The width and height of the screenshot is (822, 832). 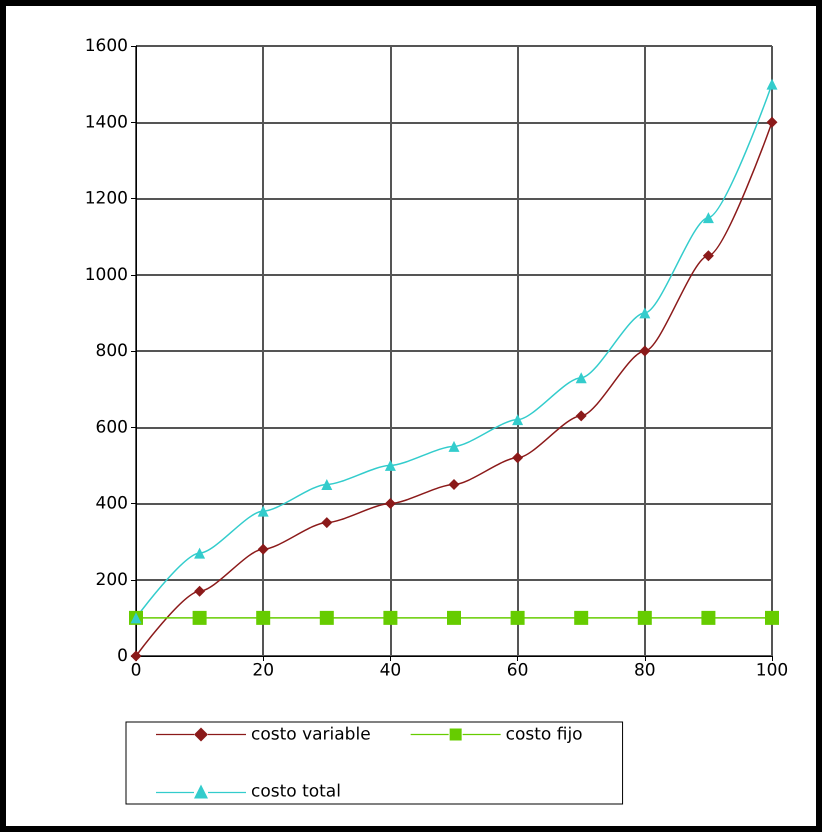 What do you see at coordinates (106, 198) in the screenshot?
I see `y-tick-label: 1200` at bounding box center [106, 198].